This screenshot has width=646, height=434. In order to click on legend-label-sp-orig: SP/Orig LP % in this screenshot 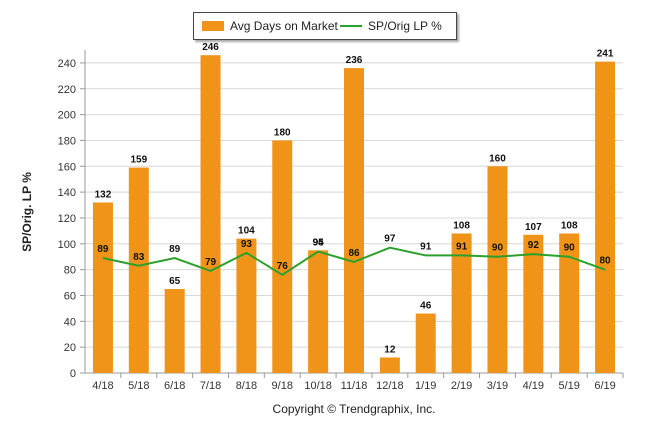, I will do `click(405, 26)`.